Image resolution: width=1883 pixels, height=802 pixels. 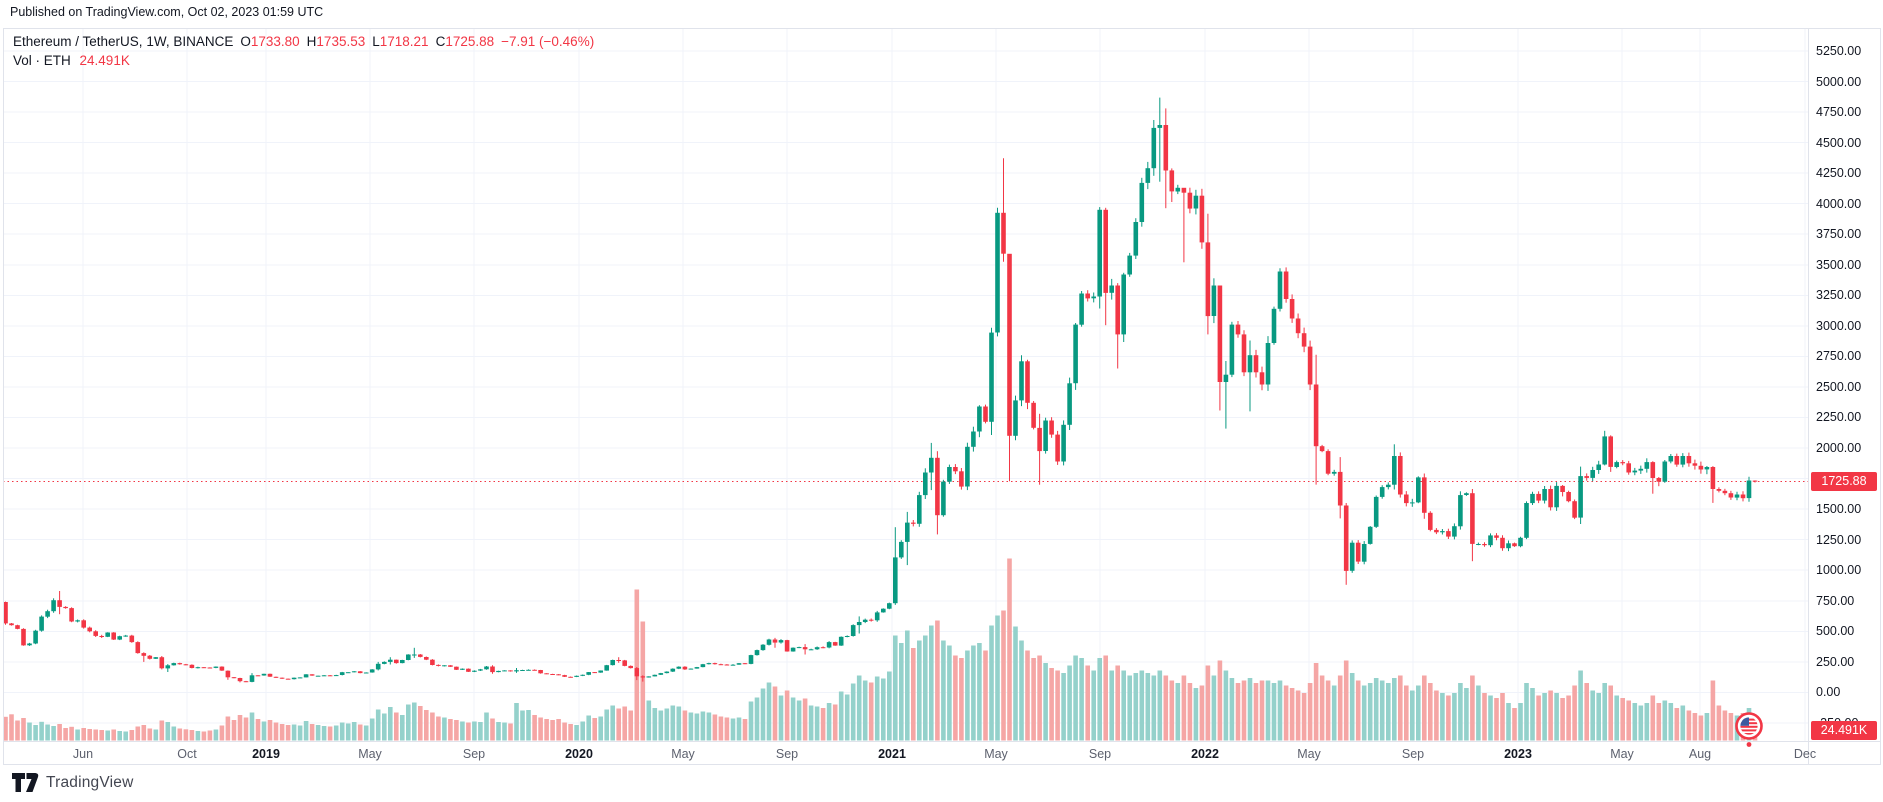 What do you see at coordinates (1844, 481) in the screenshot?
I see `last-price-badge: 1725.88` at bounding box center [1844, 481].